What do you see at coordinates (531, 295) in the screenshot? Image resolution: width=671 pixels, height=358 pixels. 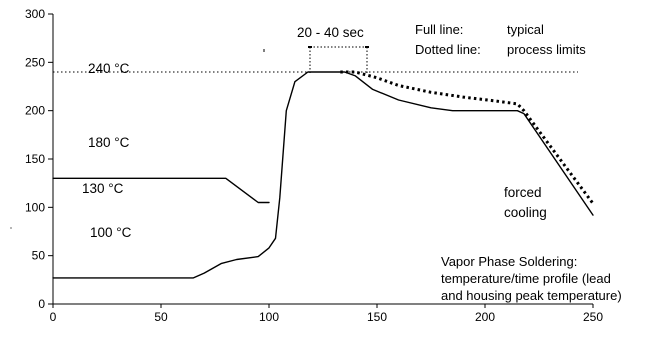 I see `caption-line-3: and housing peak temperature)` at bounding box center [531, 295].